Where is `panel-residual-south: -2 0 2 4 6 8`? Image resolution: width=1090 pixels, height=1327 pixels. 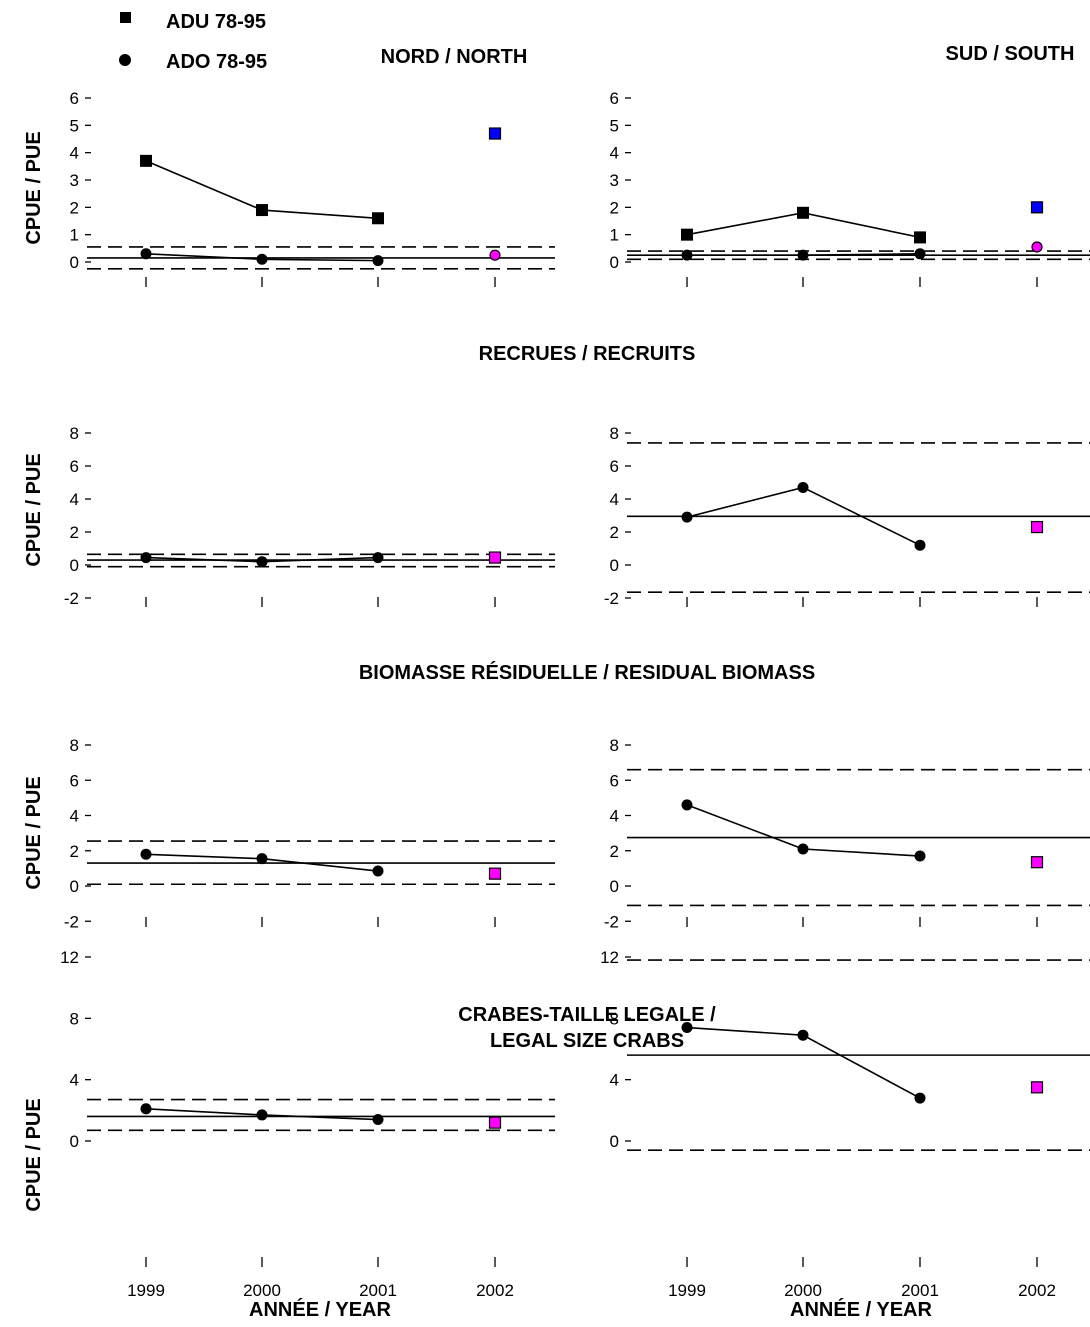 panel-residual-south: -2 0 2 4 6 8 is located at coordinates (847, 833).